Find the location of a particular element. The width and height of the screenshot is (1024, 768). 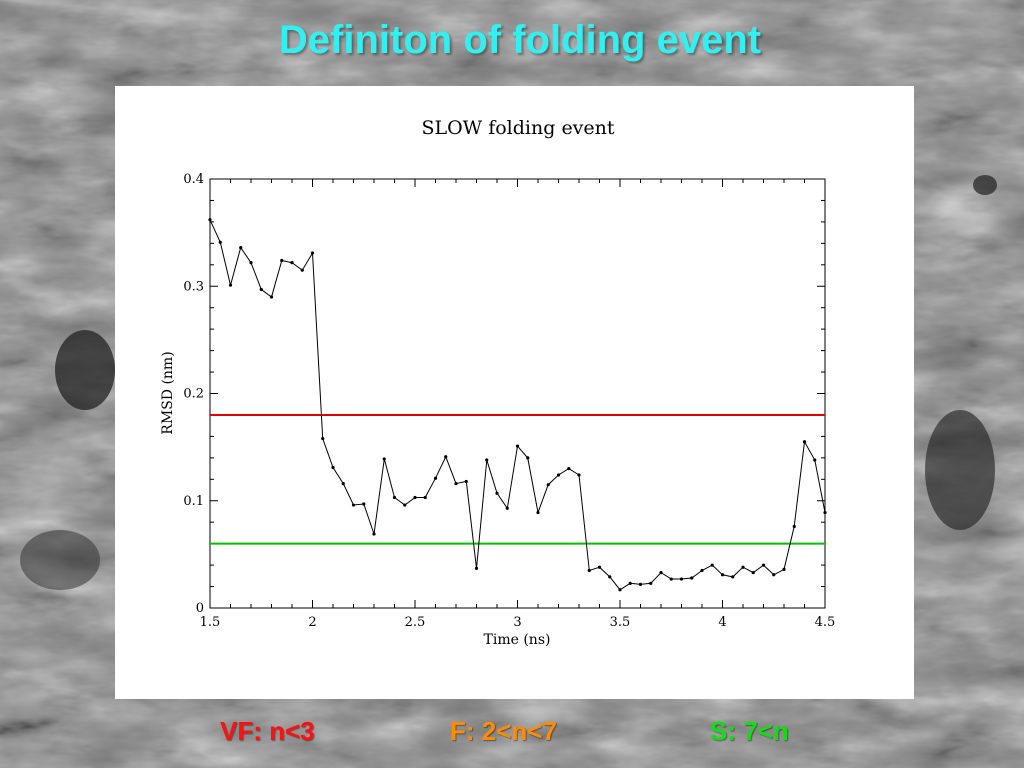

y-tick-label: 0.1 is located at coordinates (193, 501).